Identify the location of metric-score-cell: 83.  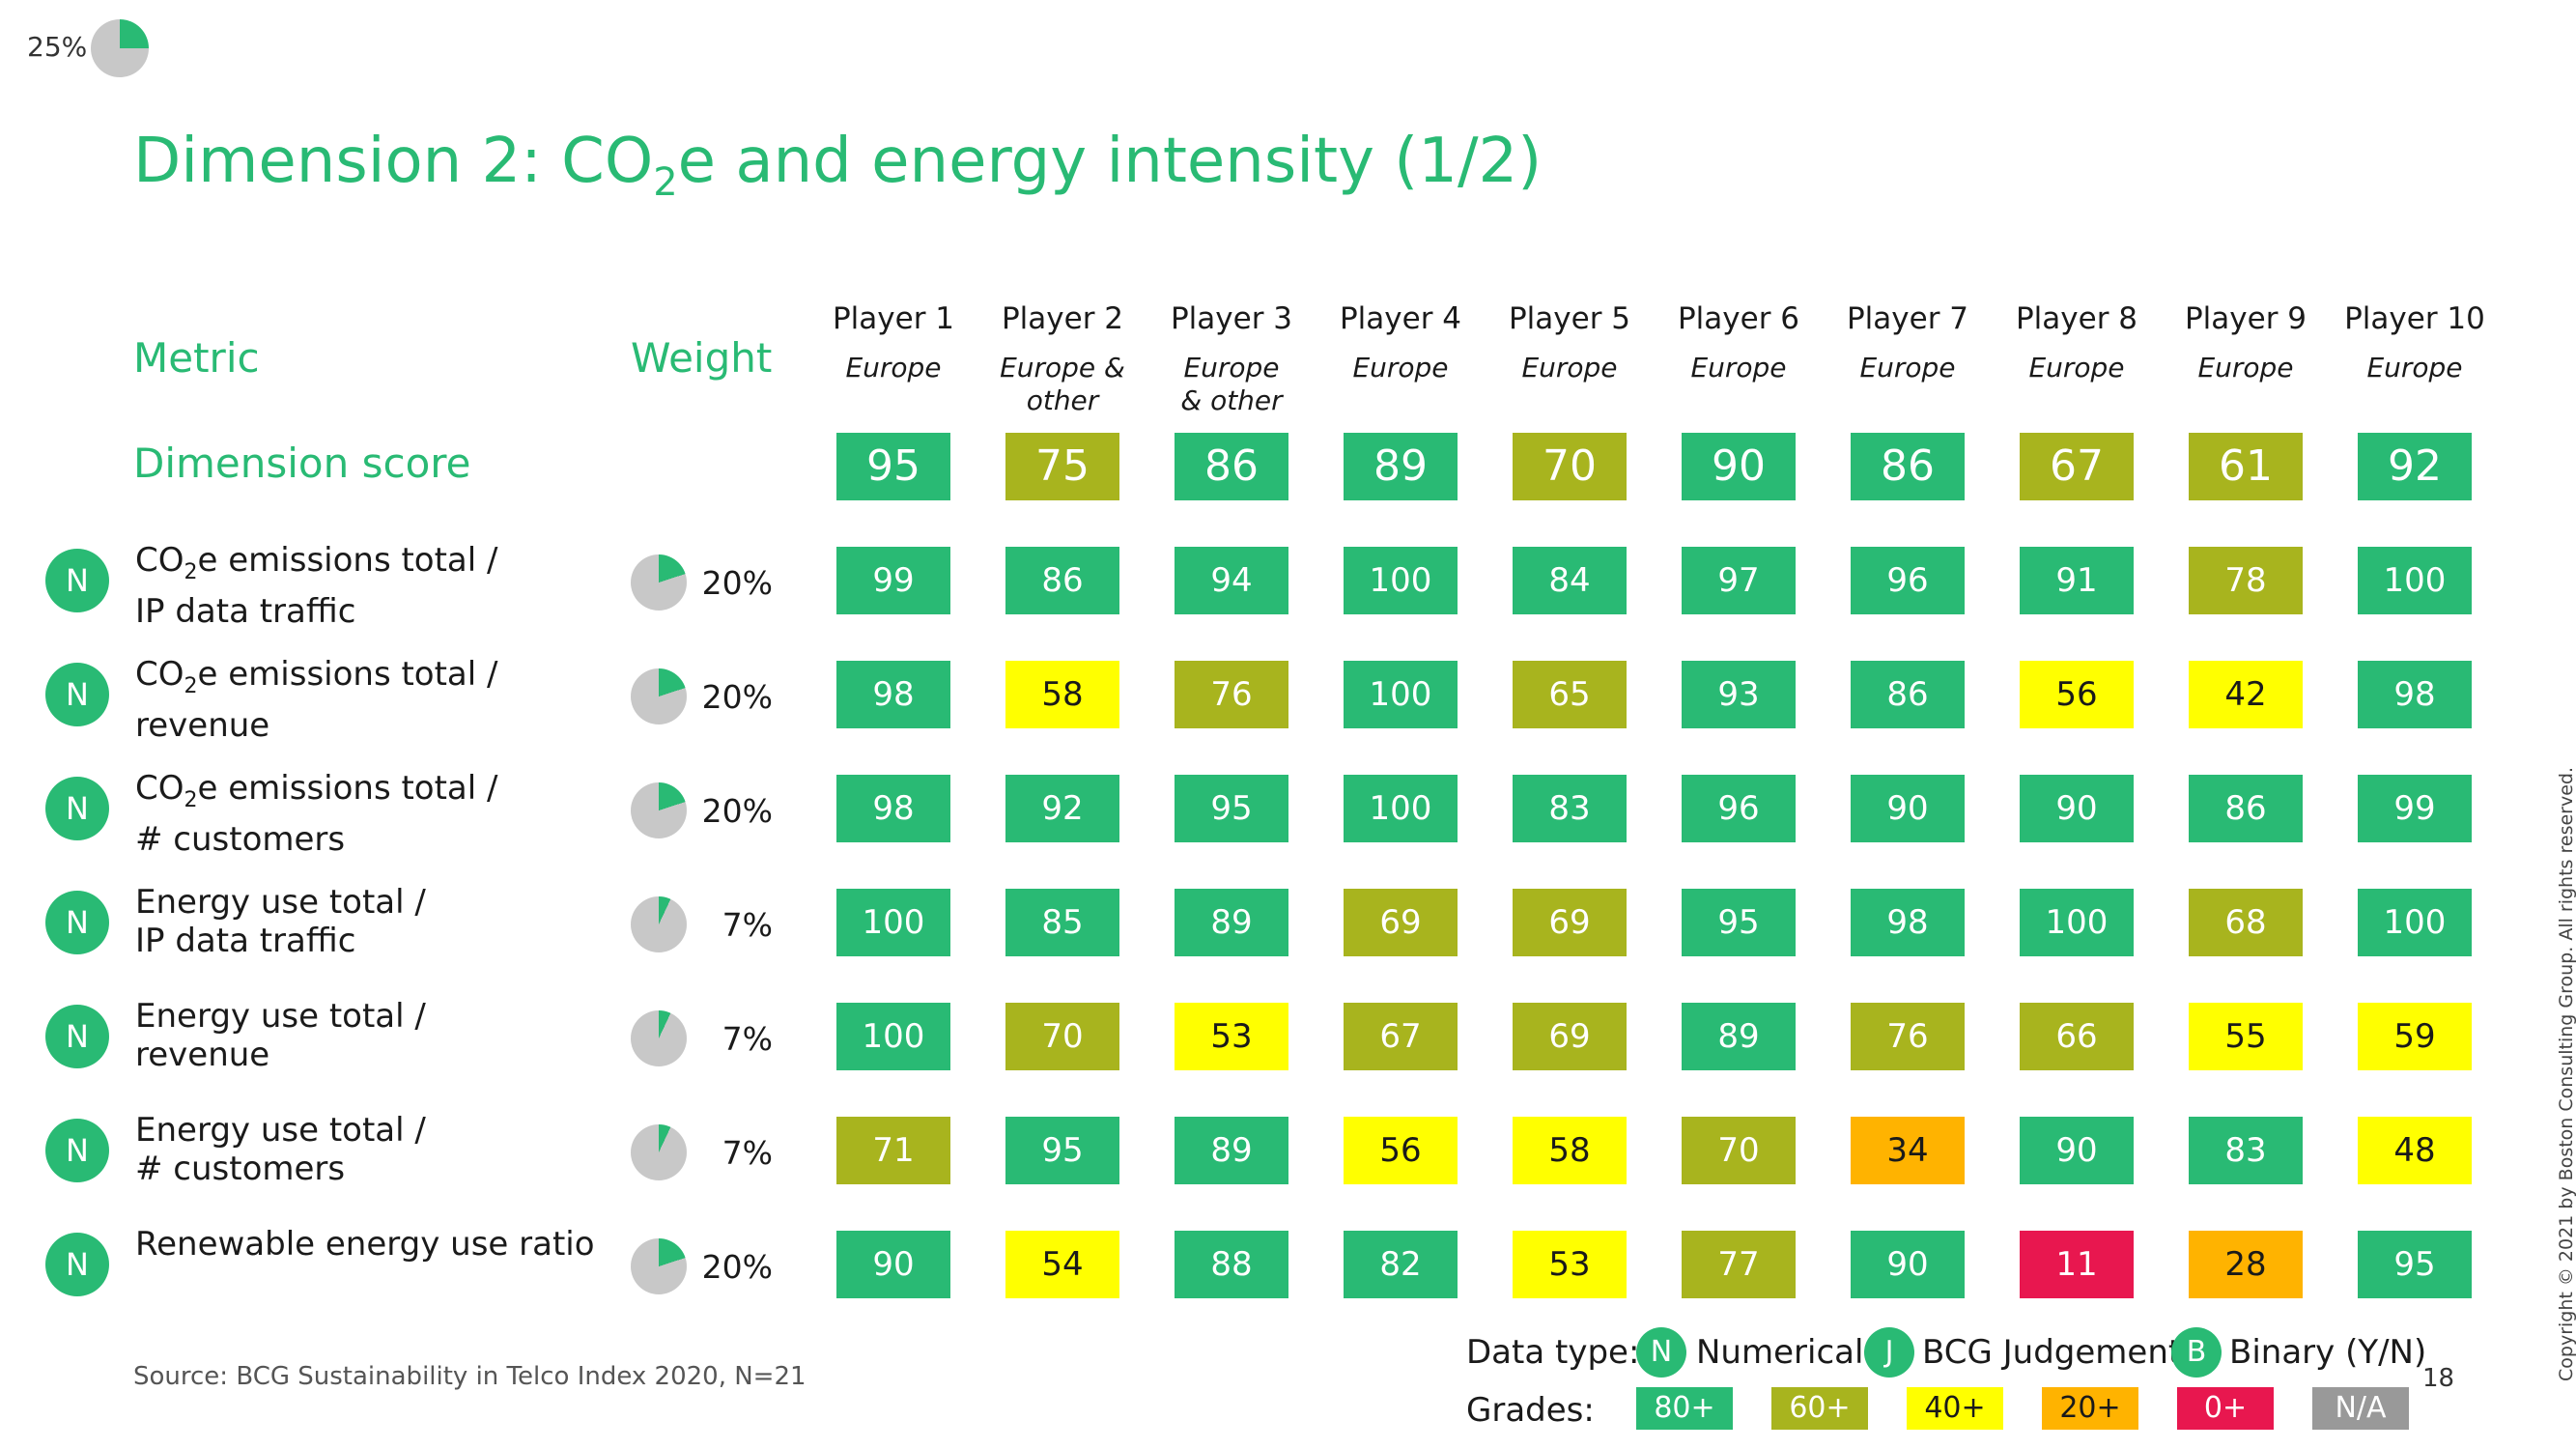
(1570, 808).